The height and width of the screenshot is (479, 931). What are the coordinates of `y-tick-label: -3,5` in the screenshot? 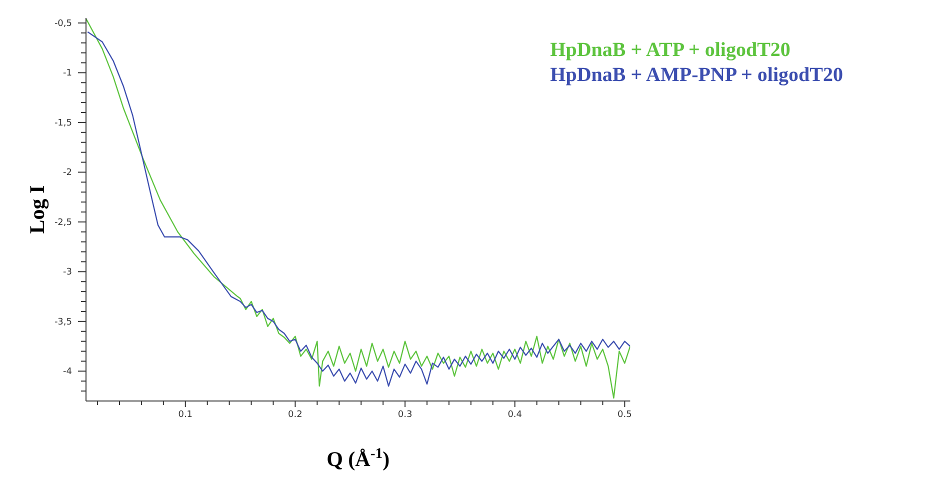 It's located at (63, 322).